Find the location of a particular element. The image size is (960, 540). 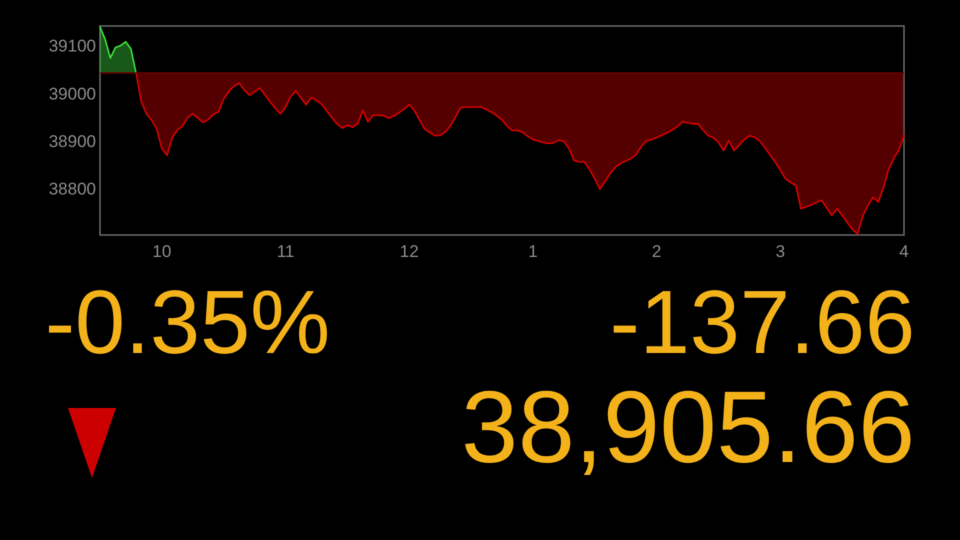

text: 38,905.66 is located at coordinates (688, 427).